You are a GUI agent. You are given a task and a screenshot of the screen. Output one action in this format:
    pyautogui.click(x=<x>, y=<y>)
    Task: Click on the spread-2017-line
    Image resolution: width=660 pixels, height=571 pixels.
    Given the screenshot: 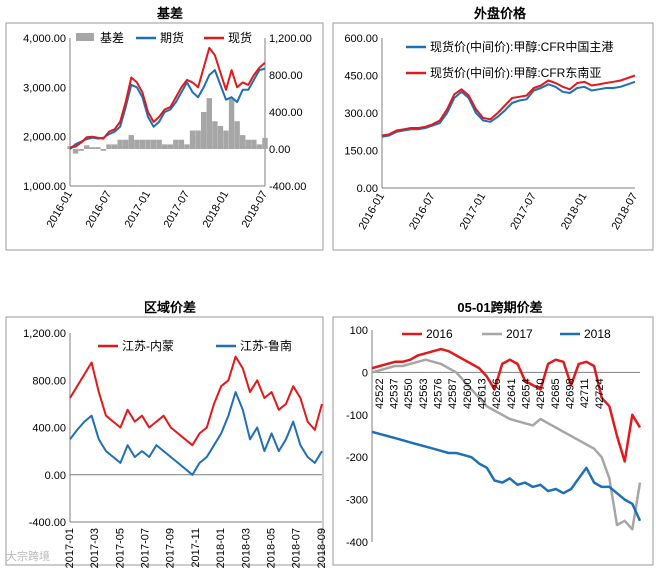 What is the action you would take?
    pyautogui.click(x=506, y=444)
    